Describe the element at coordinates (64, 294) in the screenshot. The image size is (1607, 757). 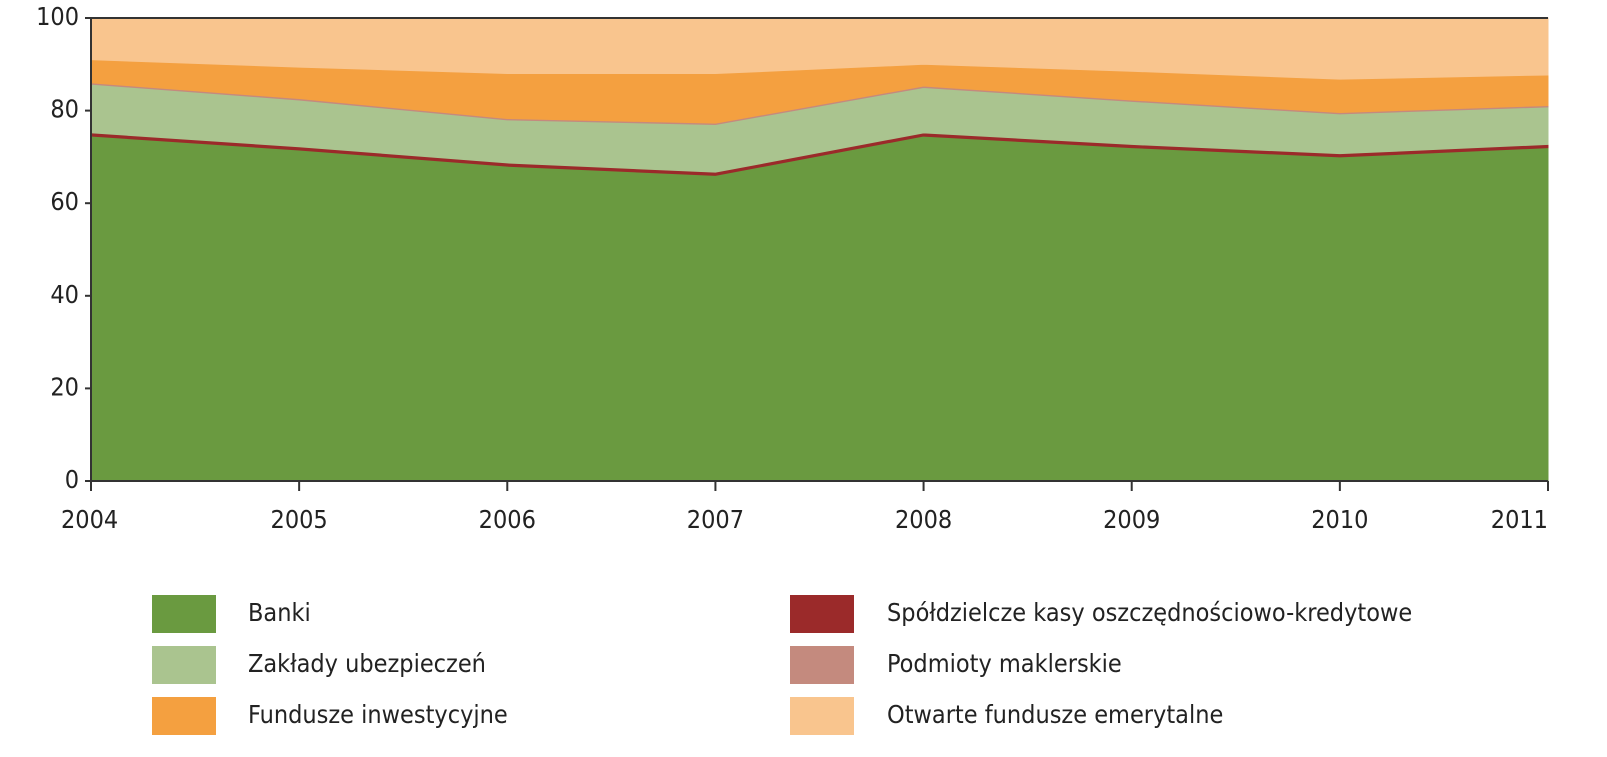
I see `y-tick-label: 40` at that location.